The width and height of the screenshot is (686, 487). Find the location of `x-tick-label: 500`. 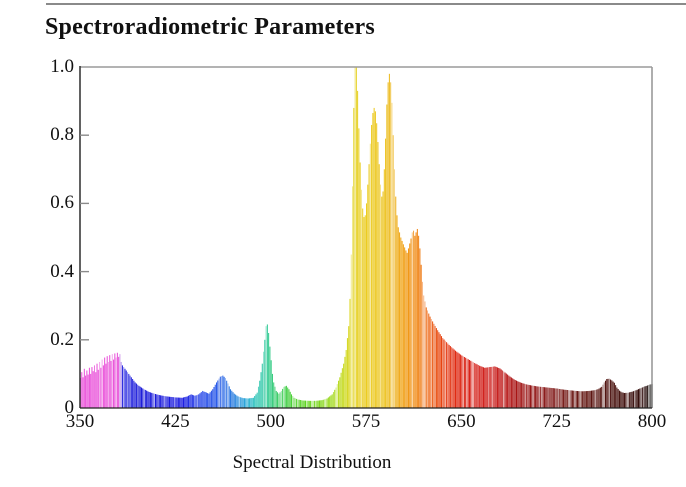

x-tick-label: 500 is located at coordinates (270, 421).